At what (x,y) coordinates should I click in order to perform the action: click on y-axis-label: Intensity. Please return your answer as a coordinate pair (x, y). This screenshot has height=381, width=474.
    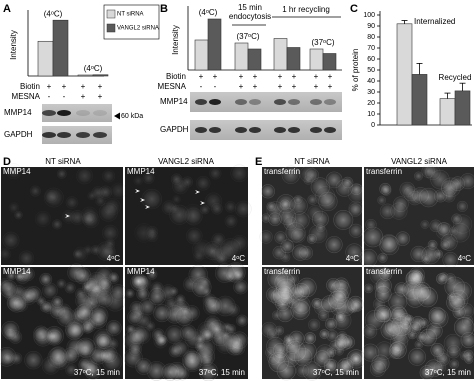
    Looking at the image, I should click on (13, 45).